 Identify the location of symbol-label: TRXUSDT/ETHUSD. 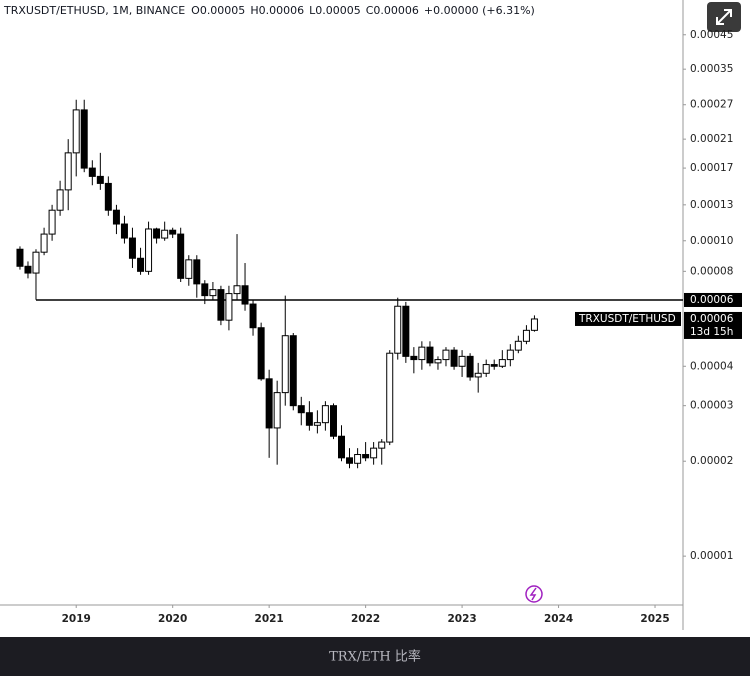
(627, 319).